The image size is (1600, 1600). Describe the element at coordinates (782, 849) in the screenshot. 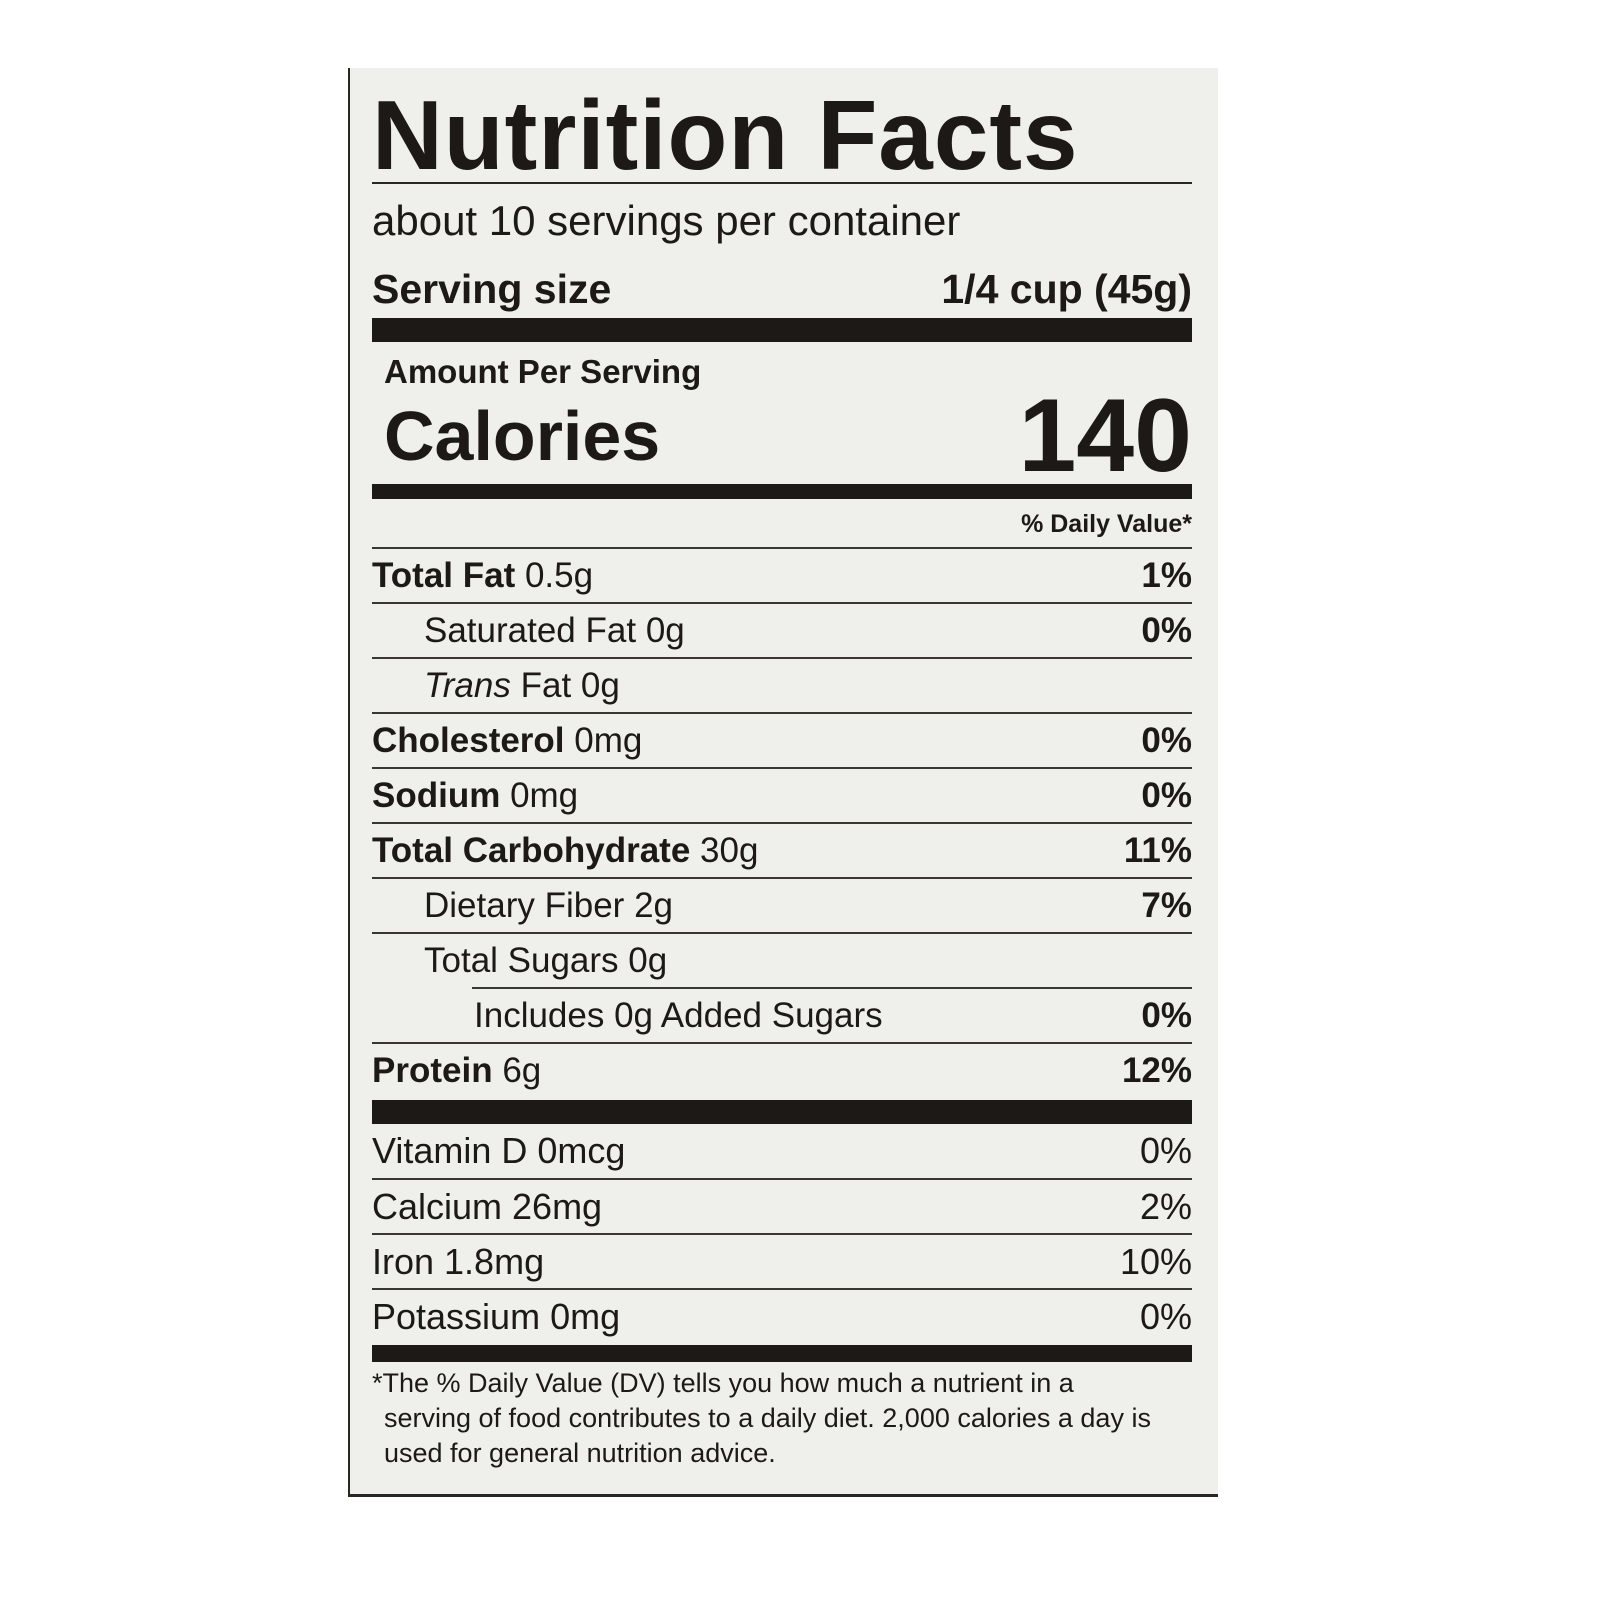

I see `nutrient-row: Total Carbohydrate 30g 11%` at that location.